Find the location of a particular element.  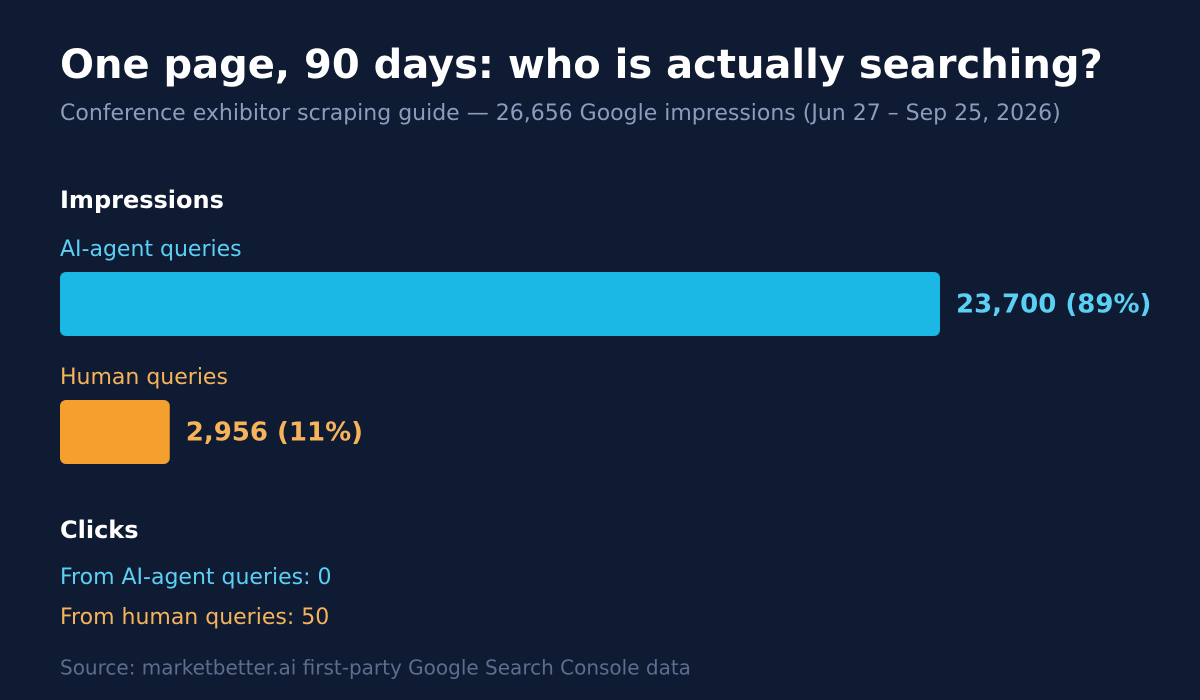

clicks-line: From human queries: 50 is located at coordinates (194, 617).